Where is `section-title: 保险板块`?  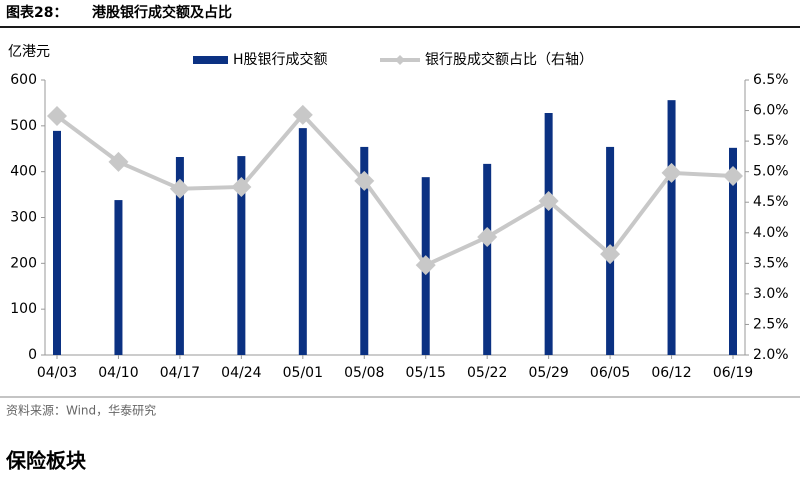 section-title: 保险板块 is located at coordinates (46, 461).